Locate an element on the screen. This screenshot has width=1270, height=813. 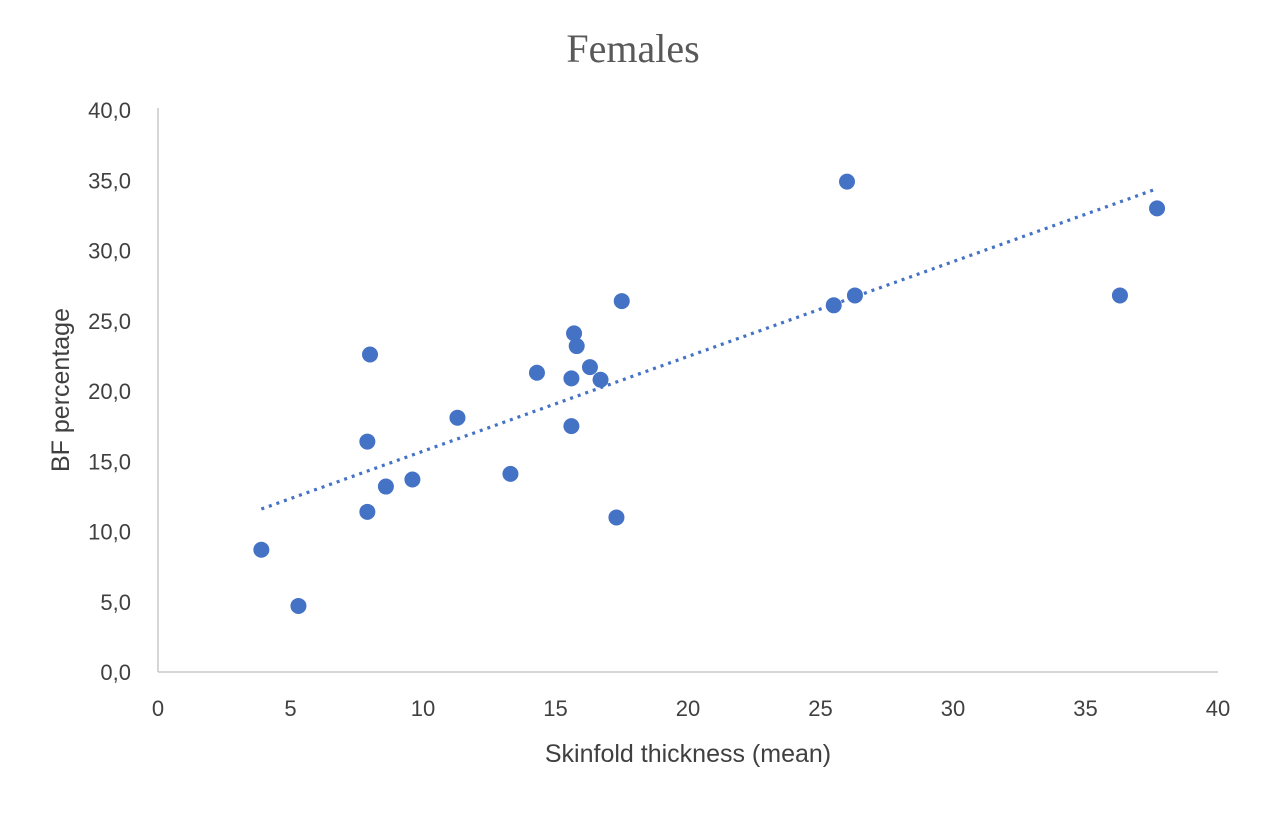
x-tick-label: 5 is located at coordinates (290, 708).